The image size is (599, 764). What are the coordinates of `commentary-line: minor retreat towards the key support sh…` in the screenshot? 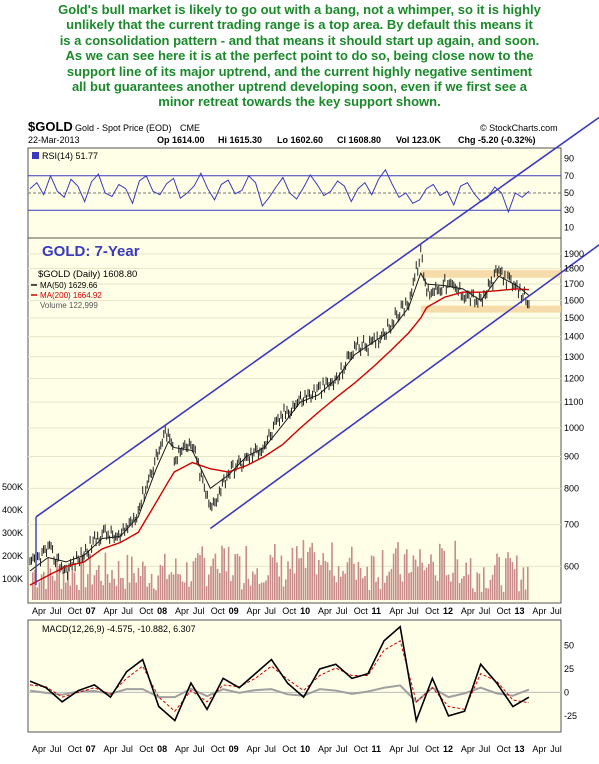 It's located at (299, 102).